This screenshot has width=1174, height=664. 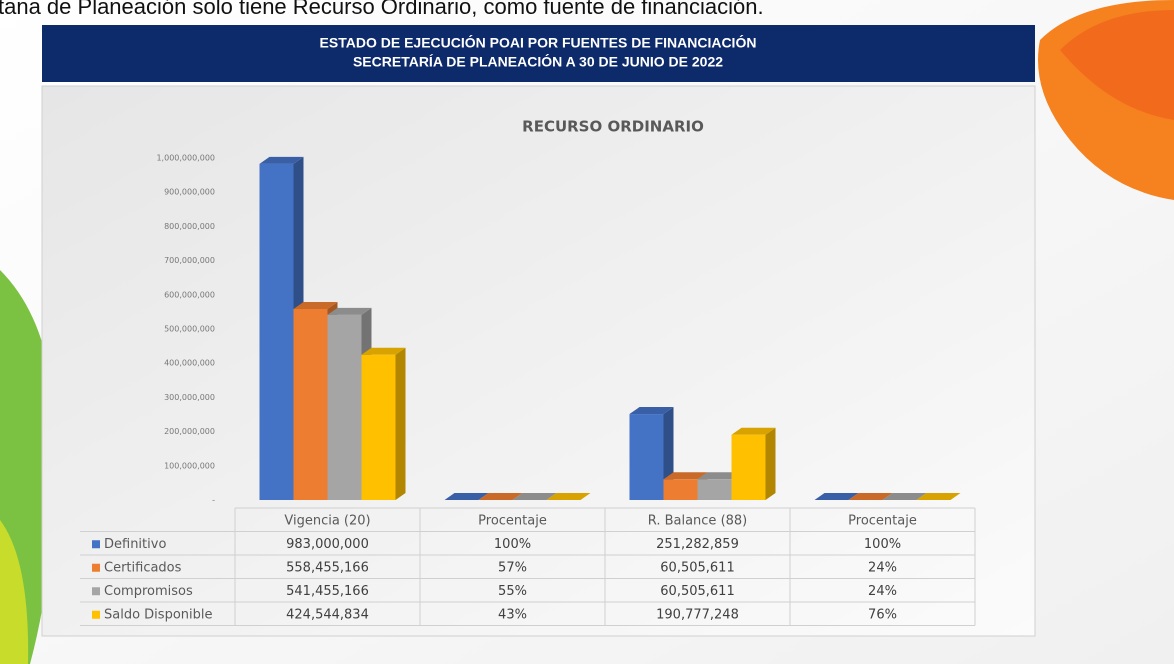 I want to click on legend-label: Saldo Disponible, so click(x=158, y=614).